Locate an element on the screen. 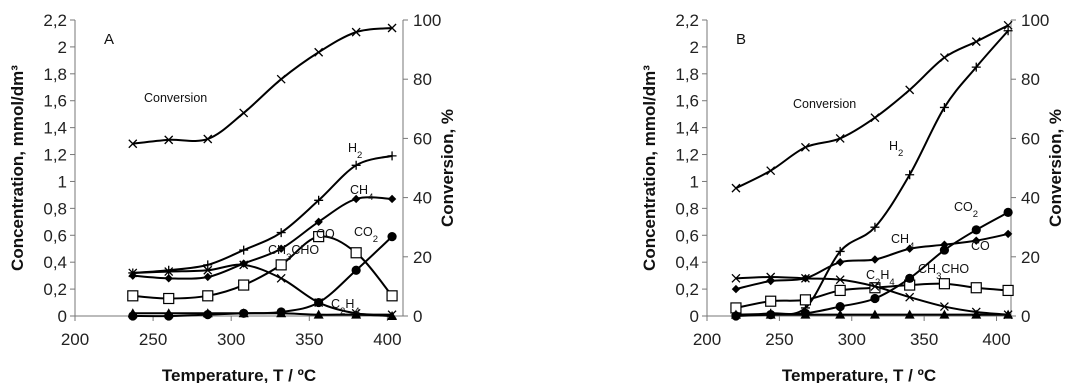 Image resolution: width=1075 pixels, height=383 pixels. y-tick-label: 0,4 is located at coordinates (687, 262).